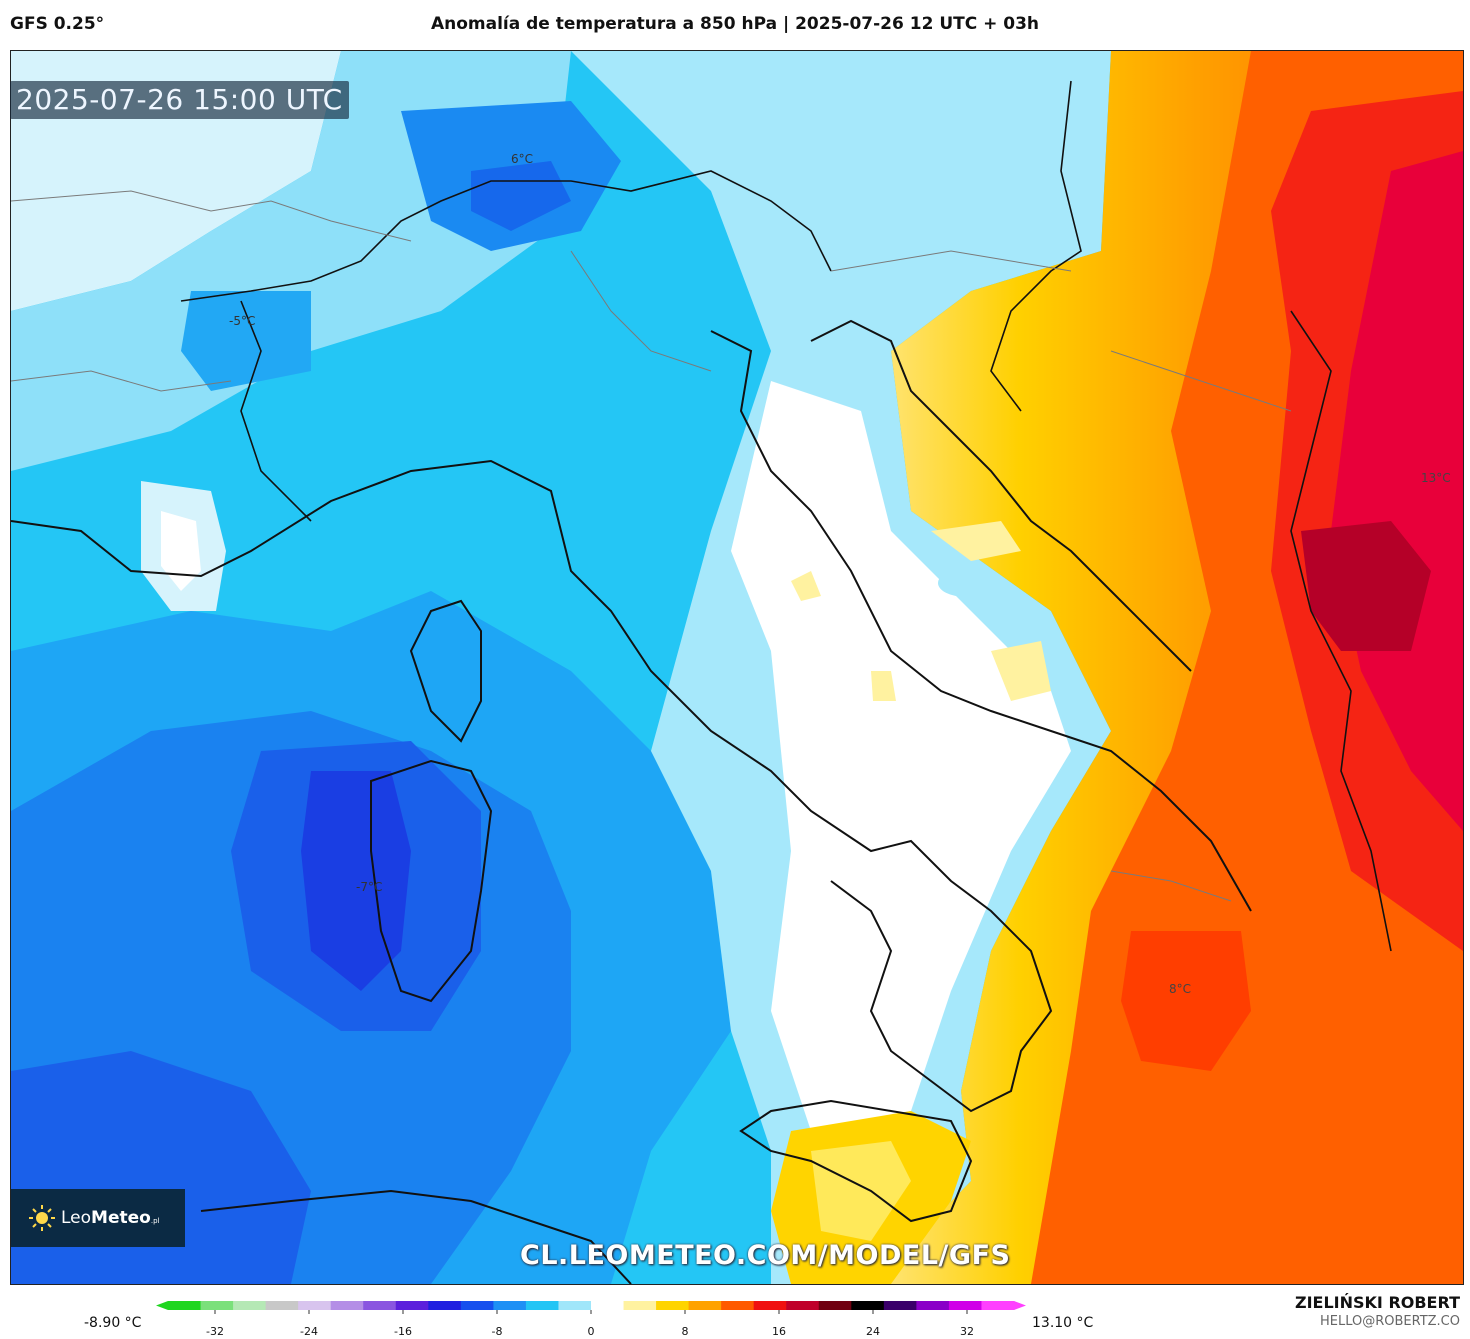 The height and width of the screenshot is (1339, 1470). Describe the element at coordinates (1063, 1323) in the screenshot. I see `colorbar-max-label: 13.10 °C` at that location.